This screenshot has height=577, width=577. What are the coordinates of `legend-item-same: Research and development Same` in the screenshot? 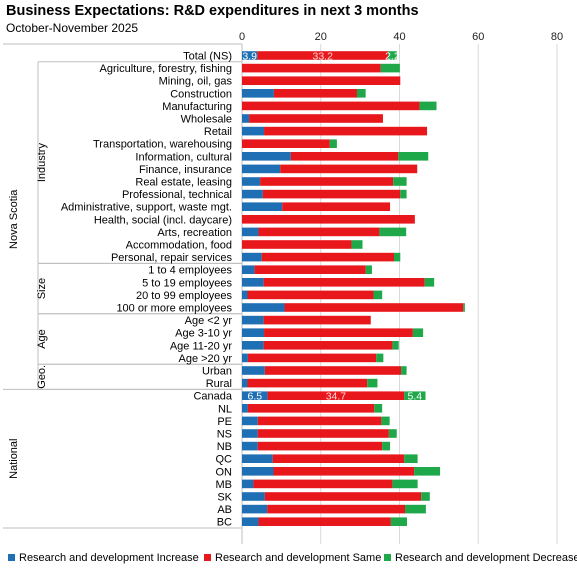 It's located at (292, 558).